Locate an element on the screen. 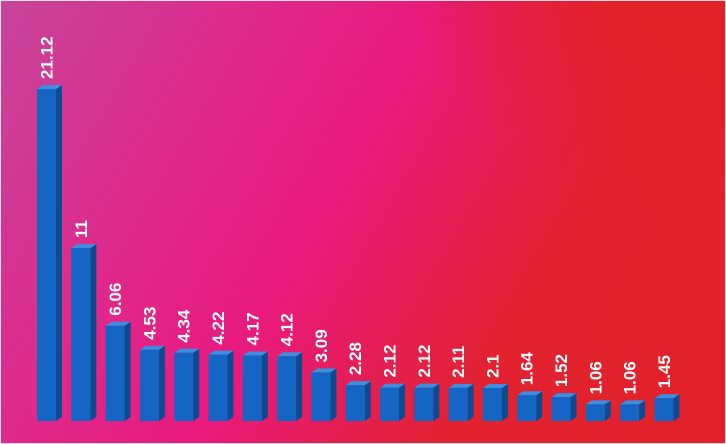  data-label-8: 4.12 is located at coordinates (287, 329).